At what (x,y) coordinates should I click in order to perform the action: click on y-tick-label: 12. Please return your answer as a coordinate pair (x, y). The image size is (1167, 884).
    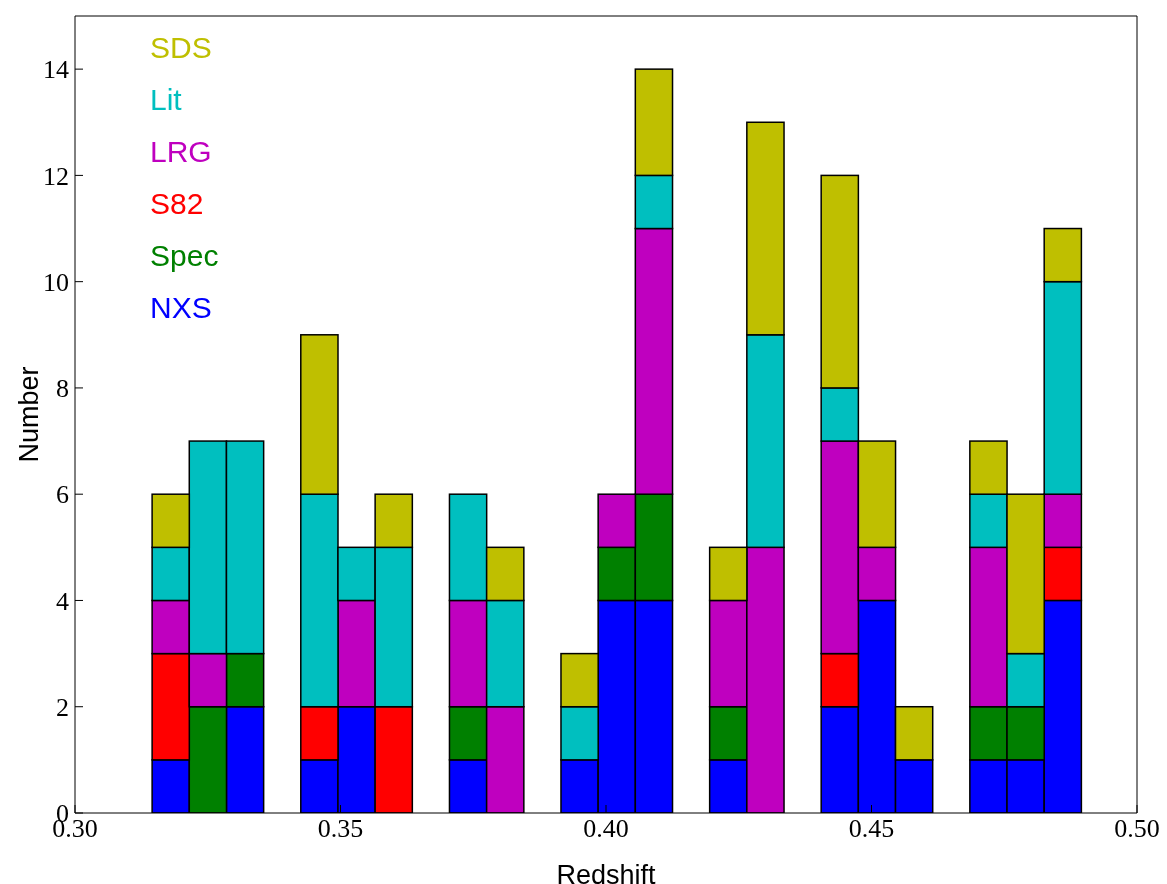
    Looking at the image, I should click on (56, 176).